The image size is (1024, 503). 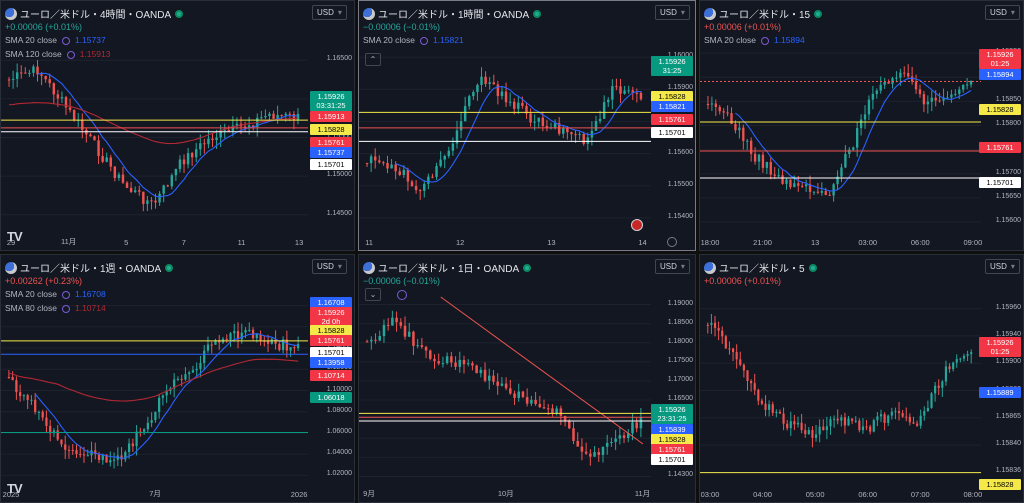 What do you see at coordinates (710, 242) in the screenshot?
I see `time-tick-label: 18:00` at bounding box center [710, 242].